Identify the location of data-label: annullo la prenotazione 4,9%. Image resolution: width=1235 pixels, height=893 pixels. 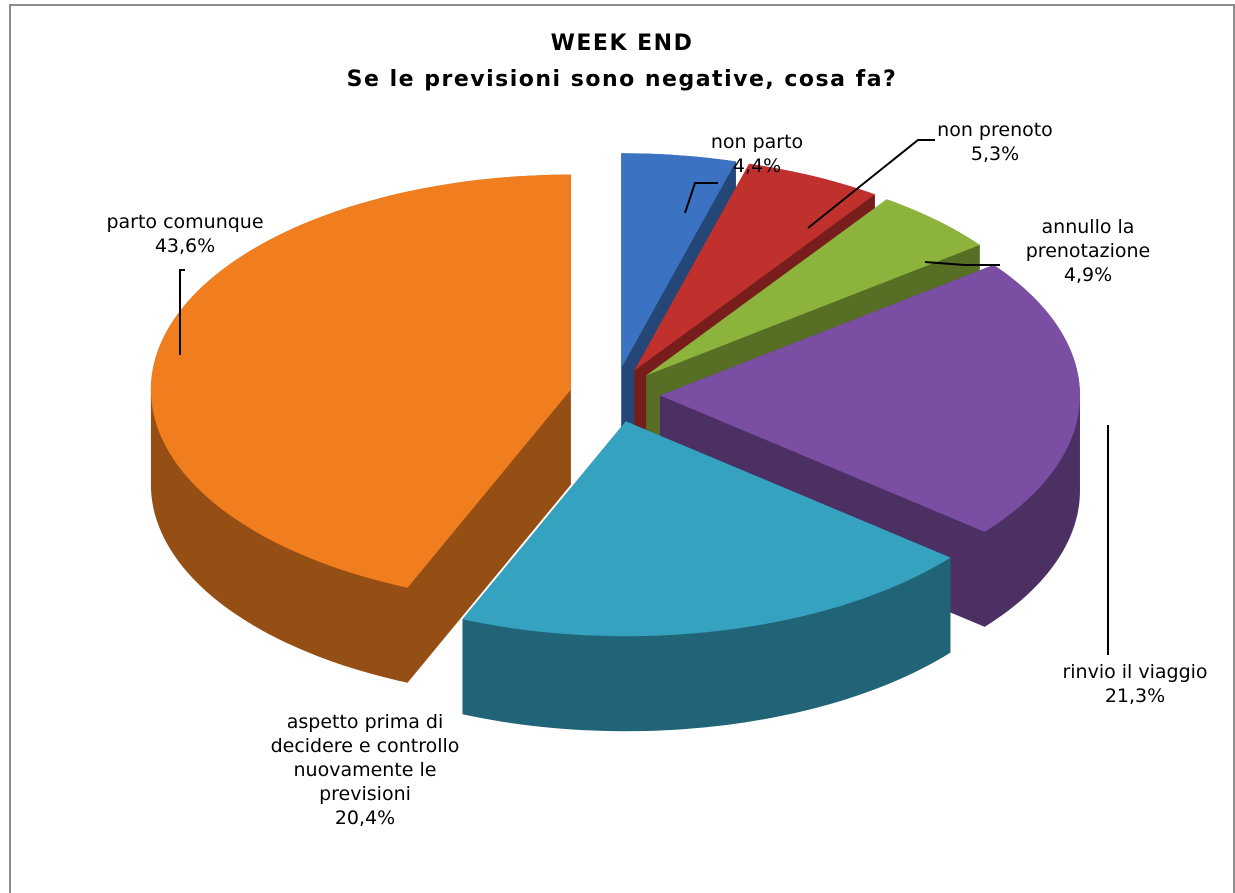
(1088, 251).